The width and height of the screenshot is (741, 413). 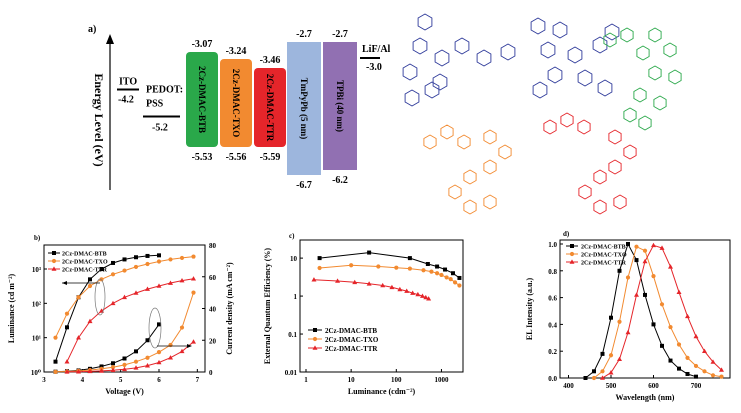 I want to click on arrow-right-icon, so click(x=189, y=346).